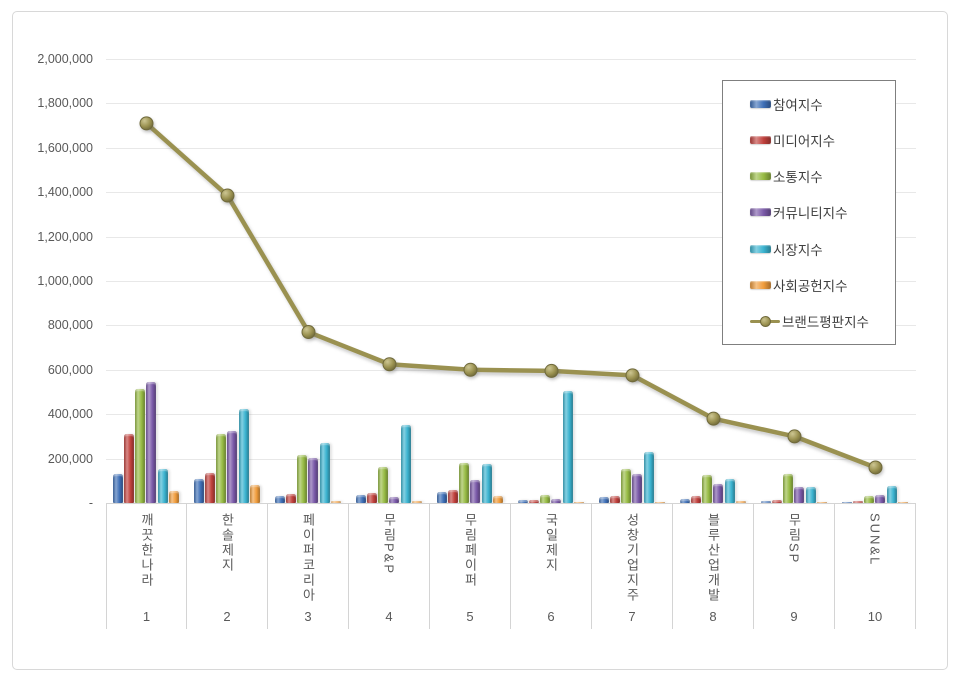 The height and width of the screenshot is (684, 960). I want to click on bar-소통지수-성창기업지주, so click(626, 485).